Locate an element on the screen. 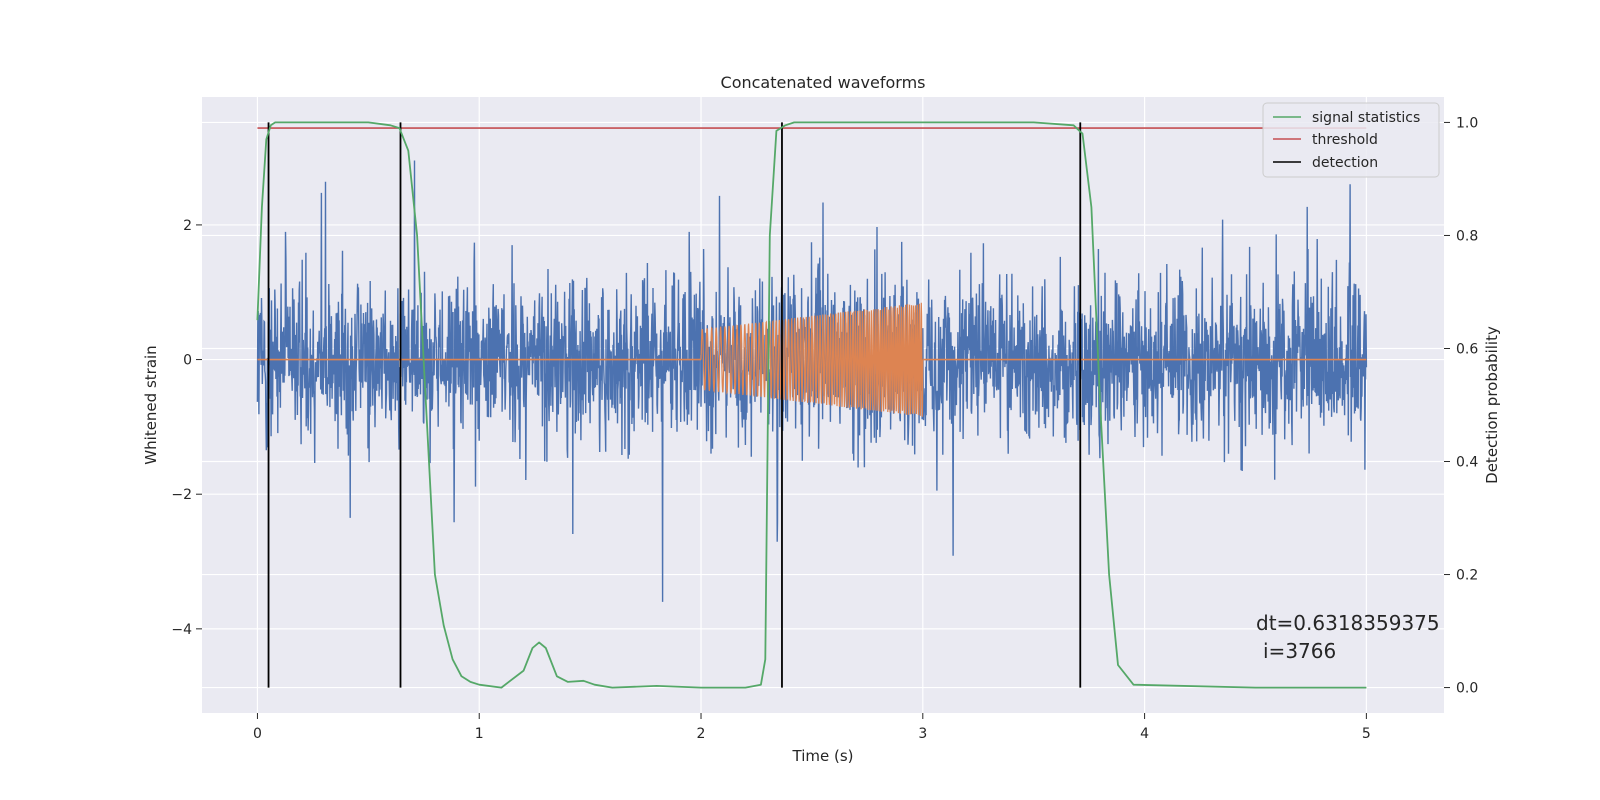 Image resolution: width=1600 pixels, height=800 pixels. y-axis-left-label: Whitened strain is located at coordinates (151, 404).